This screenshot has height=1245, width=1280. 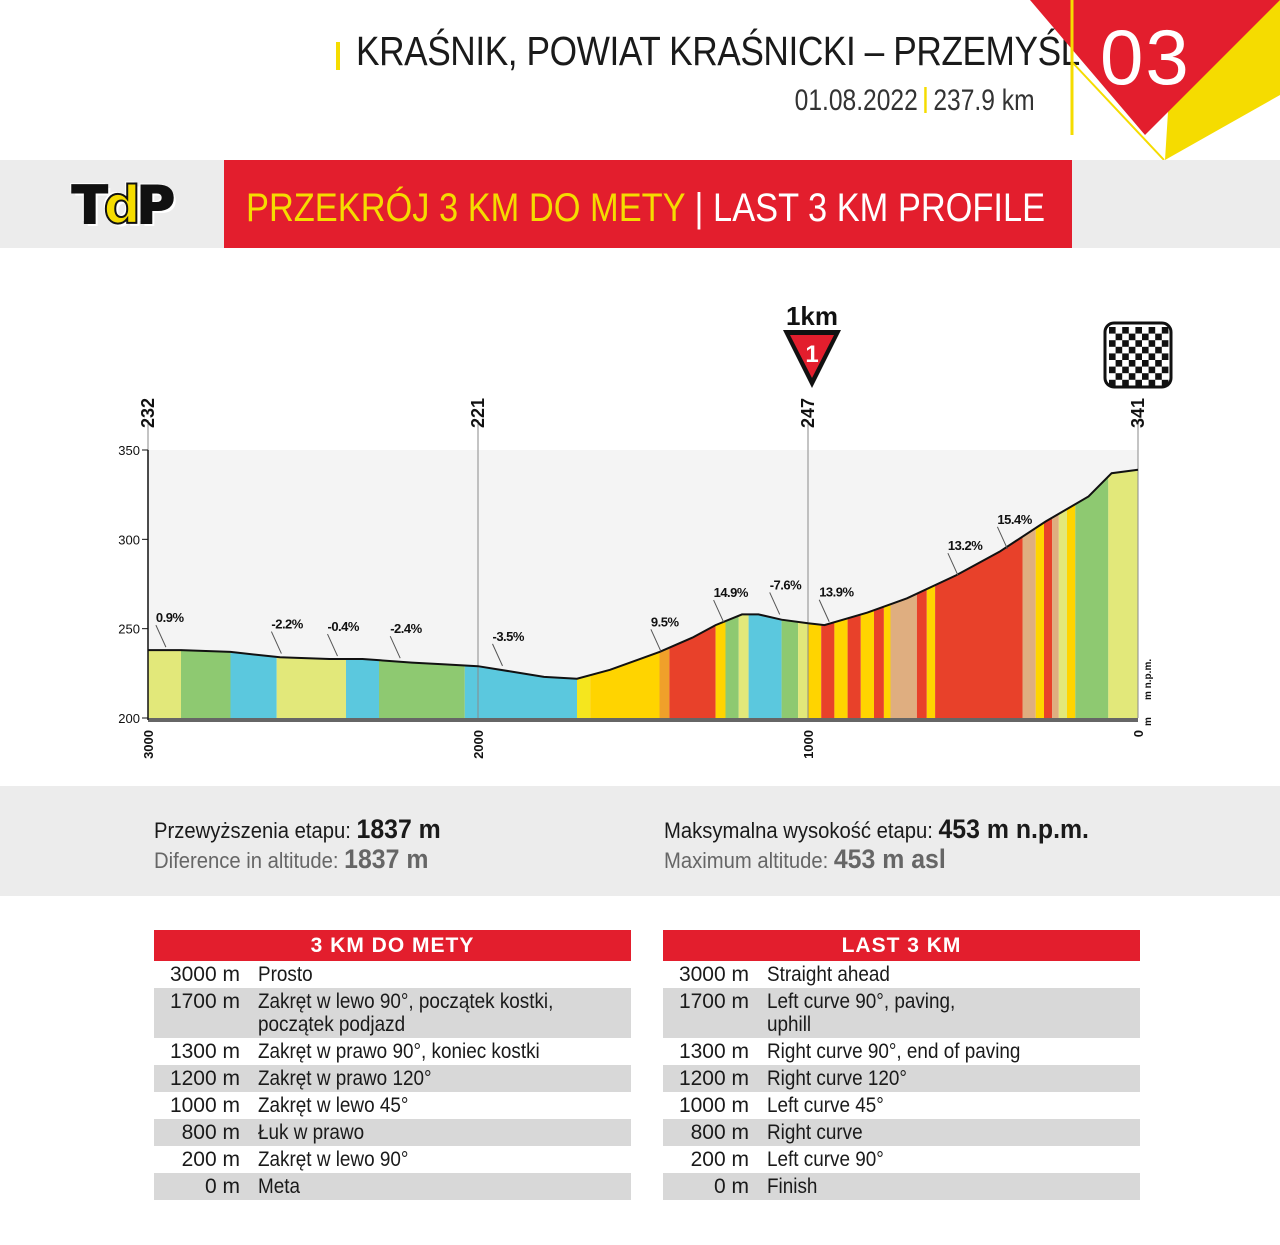 I want to click on x-tick-label: 3000, so click(x=148, y=744).